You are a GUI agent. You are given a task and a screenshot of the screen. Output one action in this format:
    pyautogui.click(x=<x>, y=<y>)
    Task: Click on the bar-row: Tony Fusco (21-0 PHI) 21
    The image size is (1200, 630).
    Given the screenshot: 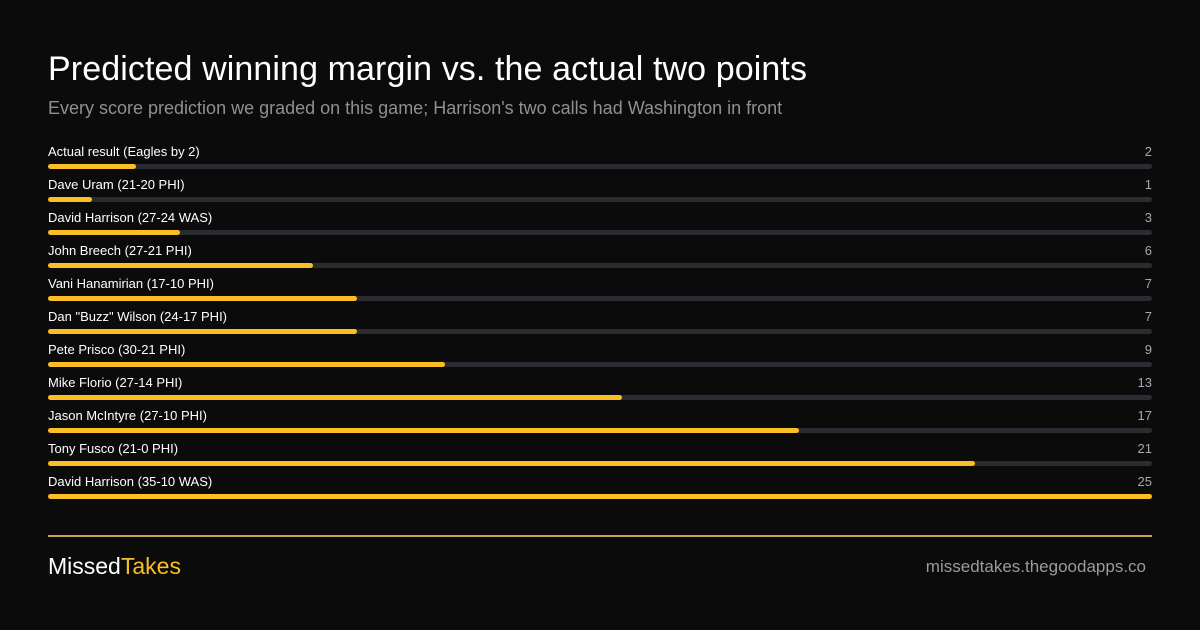 What is the action you would take?
    pyautogui.click(x=600, y=456)
    